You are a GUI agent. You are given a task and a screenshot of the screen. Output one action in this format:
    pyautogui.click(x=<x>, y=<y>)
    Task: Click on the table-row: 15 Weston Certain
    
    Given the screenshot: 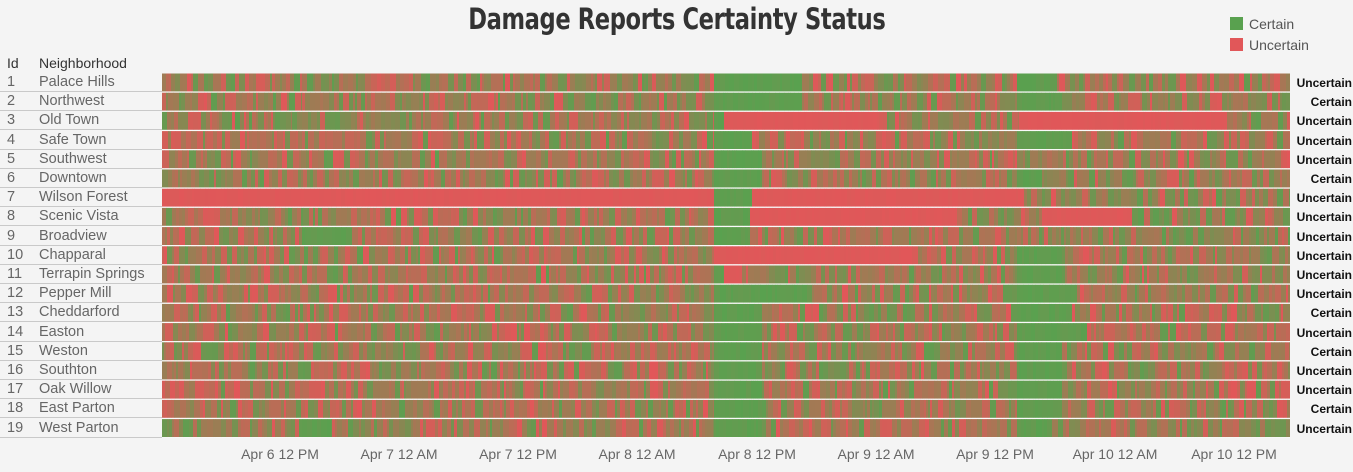 What is the action you would take?
    pyautogui.click(x=676, y=351)
    